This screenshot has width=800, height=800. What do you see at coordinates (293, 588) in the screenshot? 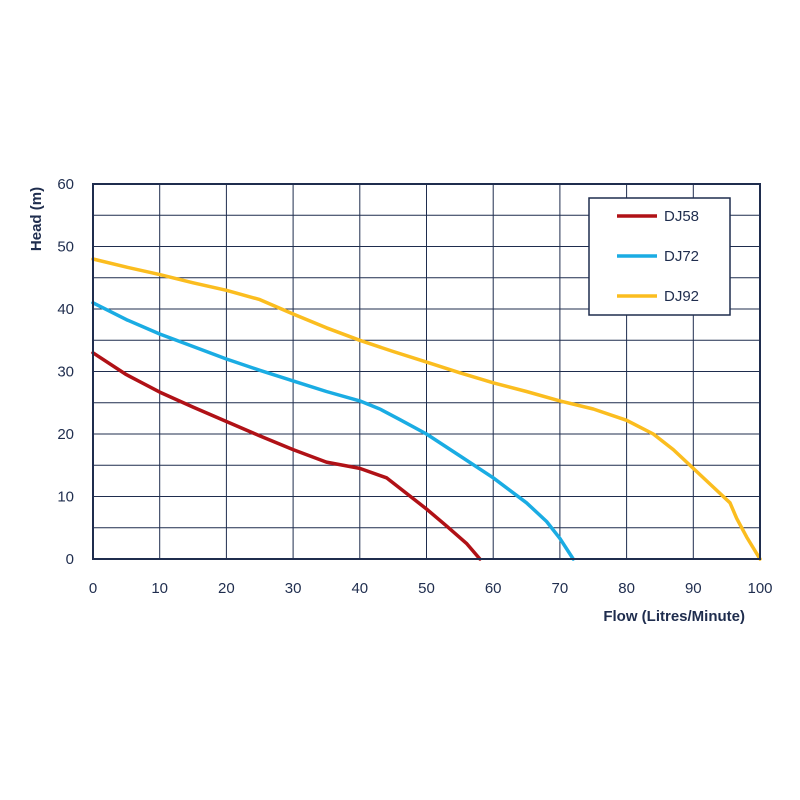
I see `x-tick-label: 30` at bounding box center [293, 588].